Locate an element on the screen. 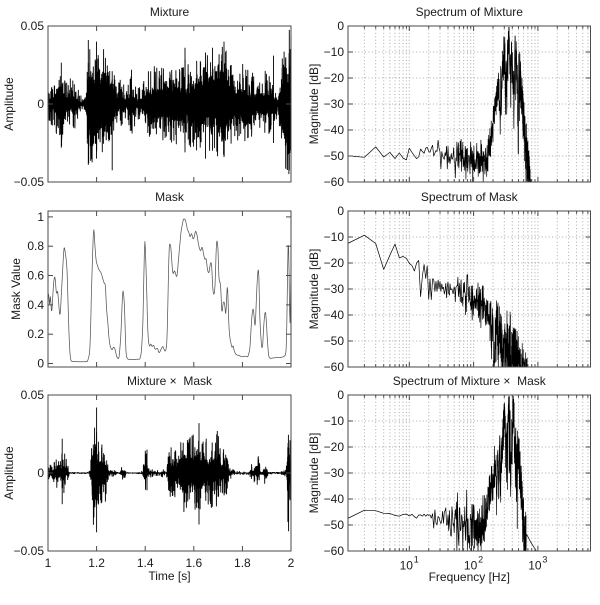  svg-text: 0.2 is located at coordinates (35, 334).